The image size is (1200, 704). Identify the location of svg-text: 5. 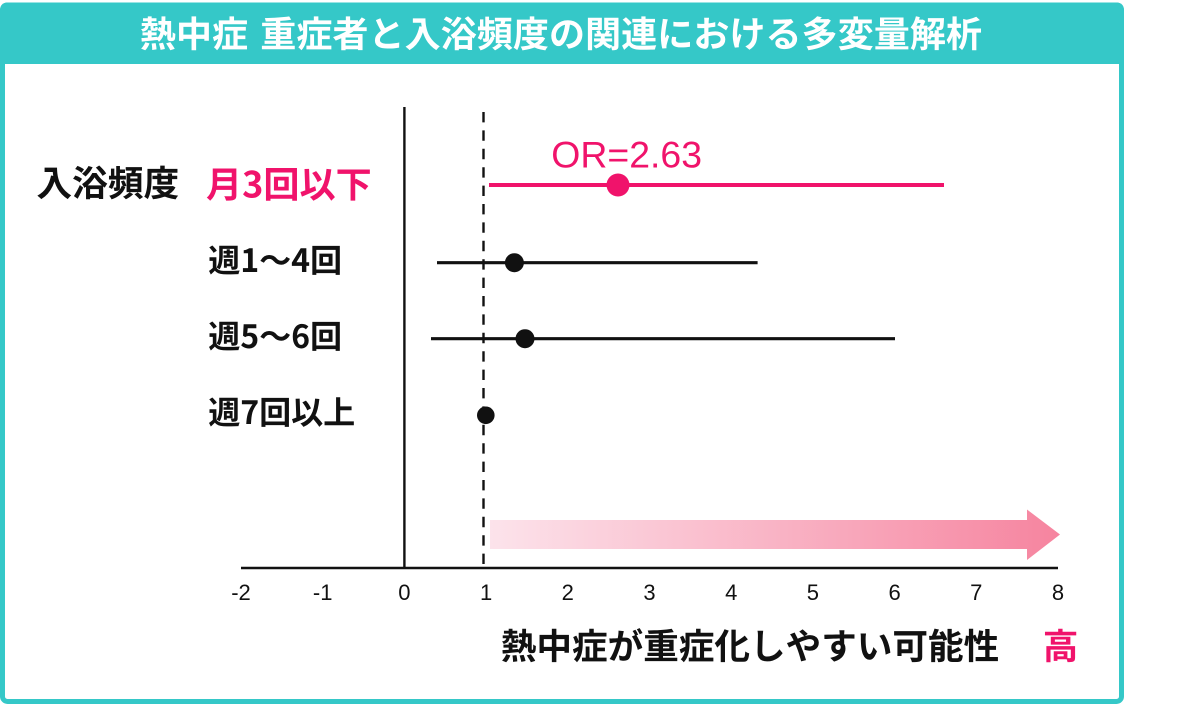
(813, 592).